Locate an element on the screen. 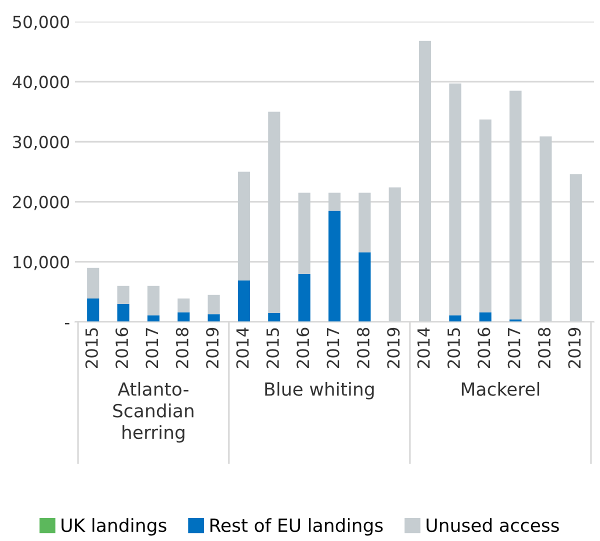 This screenshot has height=541, width=600. y-tick-label: - is located at coordinates (67, 323).